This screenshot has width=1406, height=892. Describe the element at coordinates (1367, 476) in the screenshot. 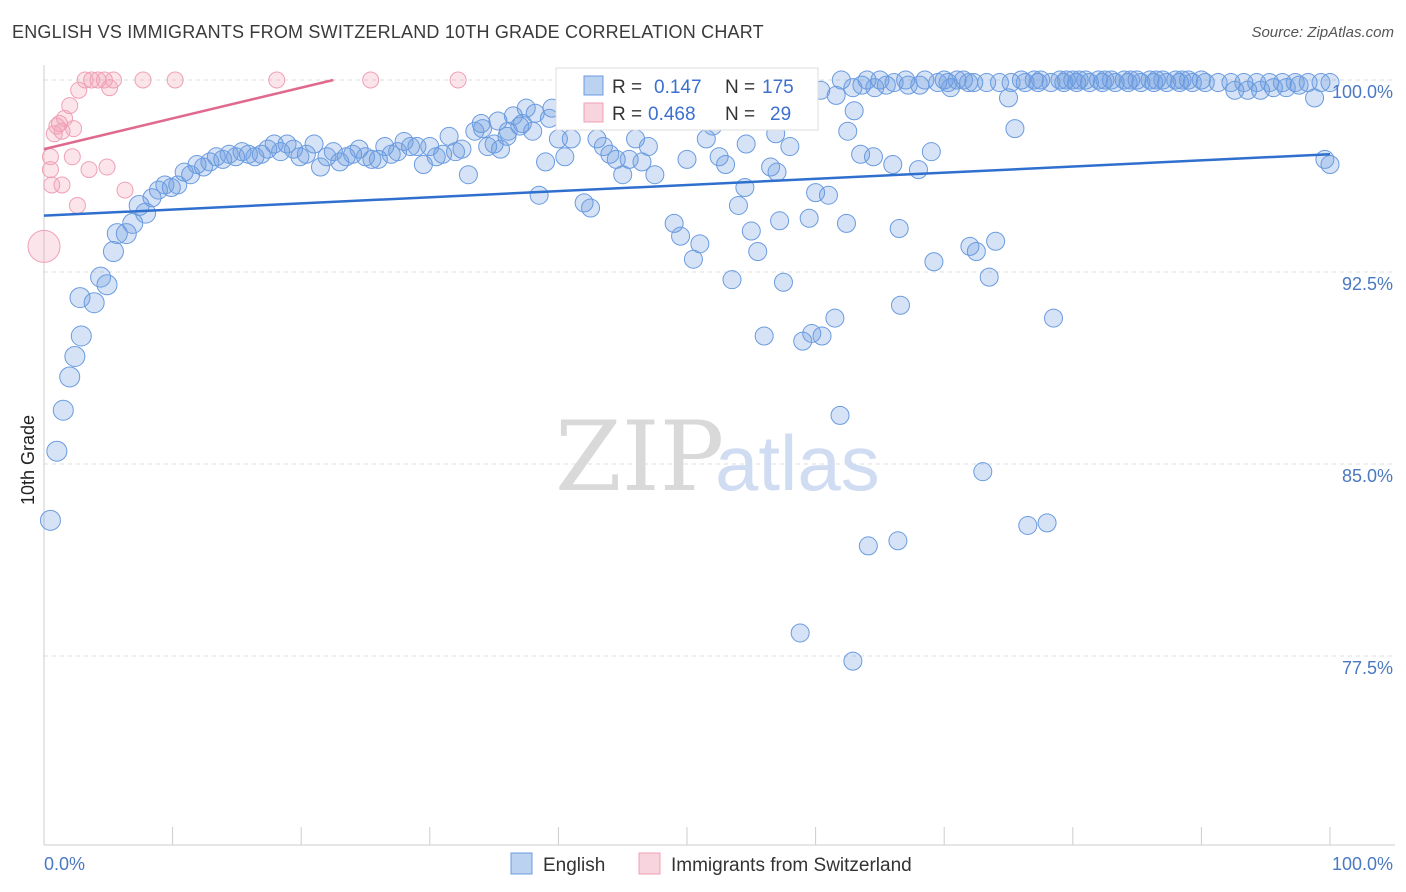

I see `y-tick-label: 85.0%` at that location.